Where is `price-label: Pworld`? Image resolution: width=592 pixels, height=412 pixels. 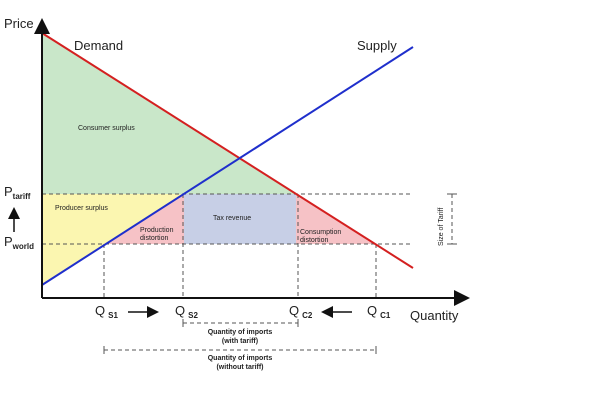 price-label: Pworld is located at coordinates (19, 242).